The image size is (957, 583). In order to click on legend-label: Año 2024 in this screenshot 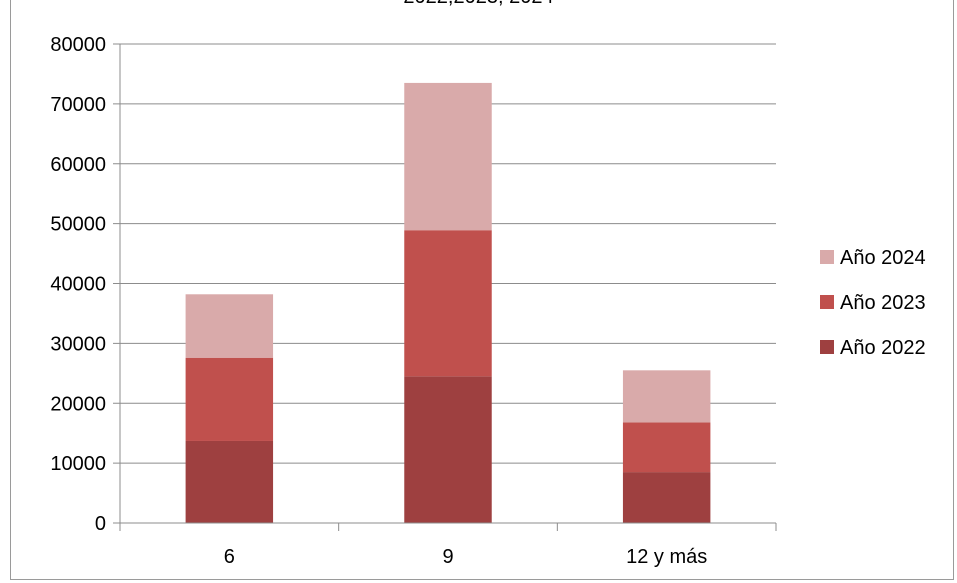, I will do `click(883, 258)`.